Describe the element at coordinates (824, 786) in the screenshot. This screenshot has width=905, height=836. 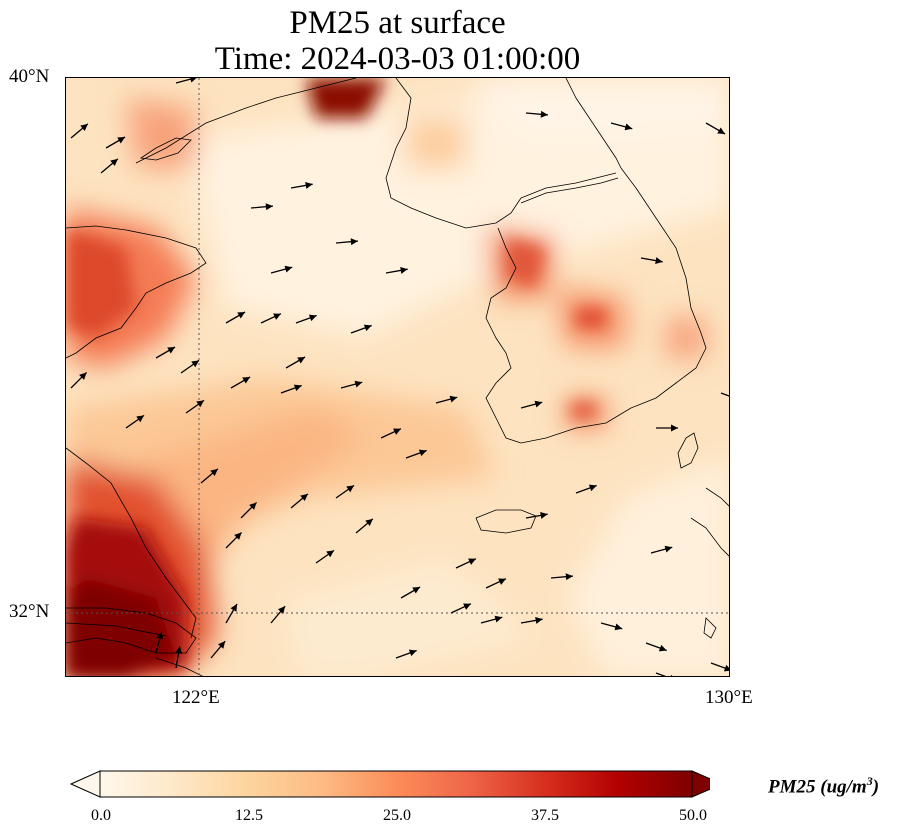
I see `colorbar-label: PM25 (ug/m3)` at that location.